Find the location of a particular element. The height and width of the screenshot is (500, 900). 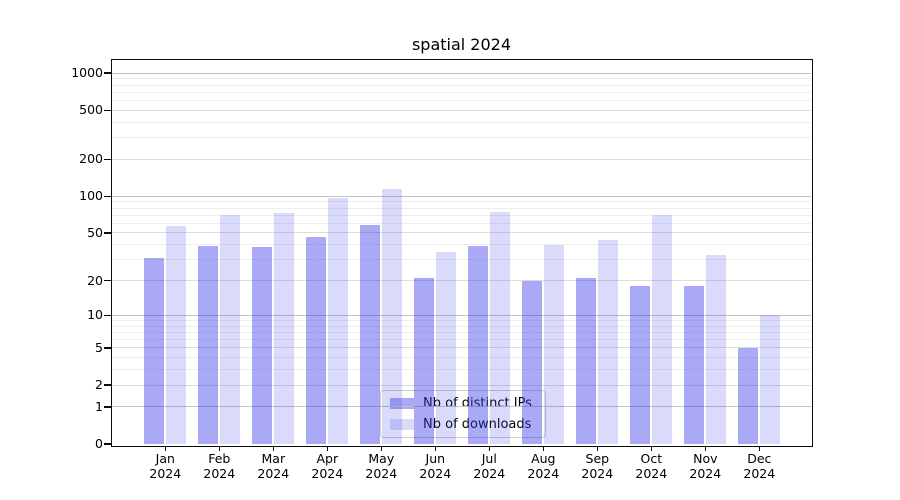

bar-oct-downloads is located at coordinates (662, 329).